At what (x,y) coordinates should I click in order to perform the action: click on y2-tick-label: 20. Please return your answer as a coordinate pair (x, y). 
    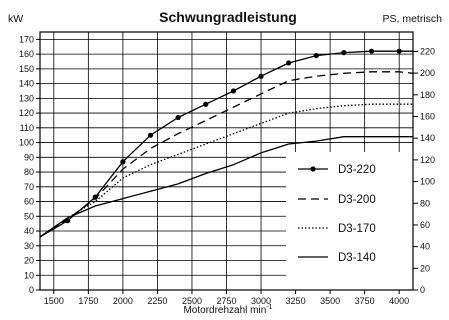
    Looking at the image, I should click on (425, 268).